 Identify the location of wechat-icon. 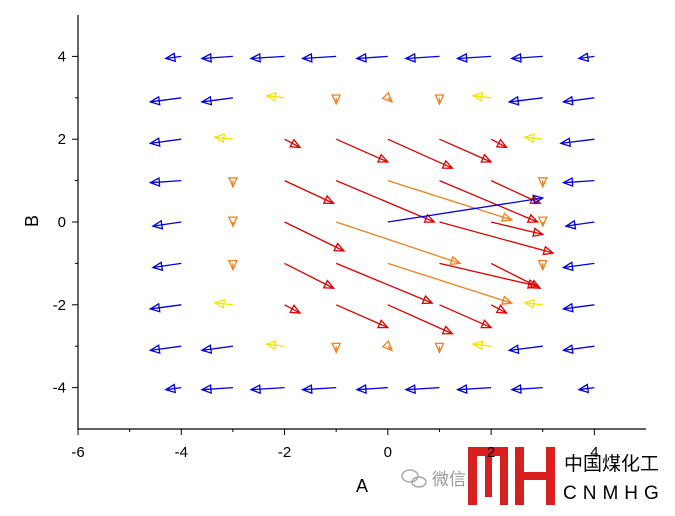
(414, 478).